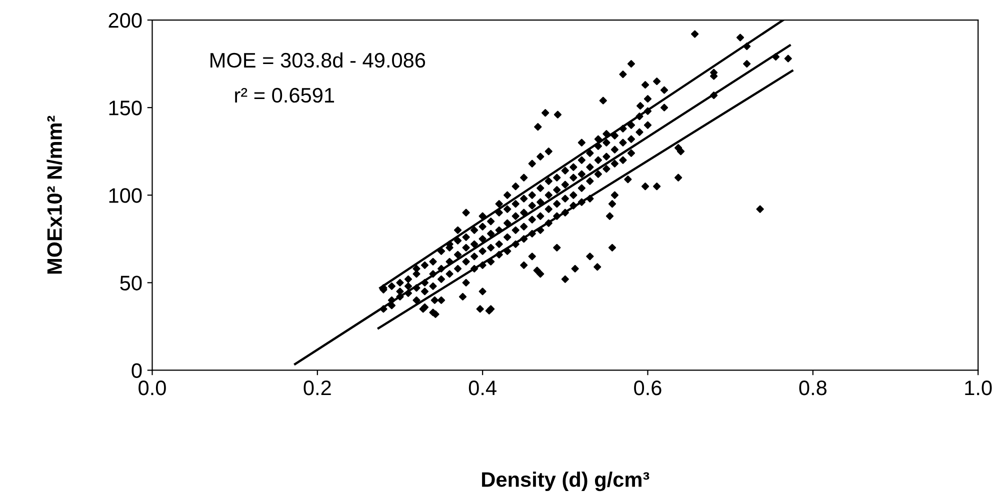 This screenshot has height=501, width=995. I want to click on x-axis-title: Density (d) g/cm³, so click(566, 482).